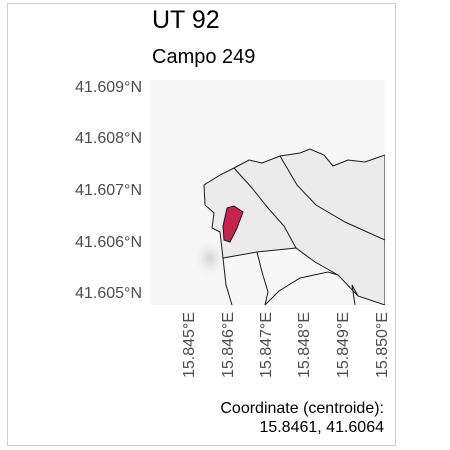 The image size is (450, 450). Describe the element at coordinates (382, 345) in the screenshot. I see `x-tick-label: 15.850°E` at that location.